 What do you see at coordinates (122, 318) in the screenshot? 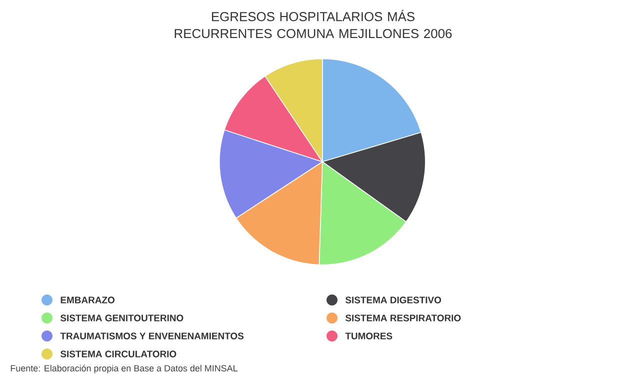
I see `legend-label: SISTEMA GENITOUTERINO` at bounding box center [122, 318].